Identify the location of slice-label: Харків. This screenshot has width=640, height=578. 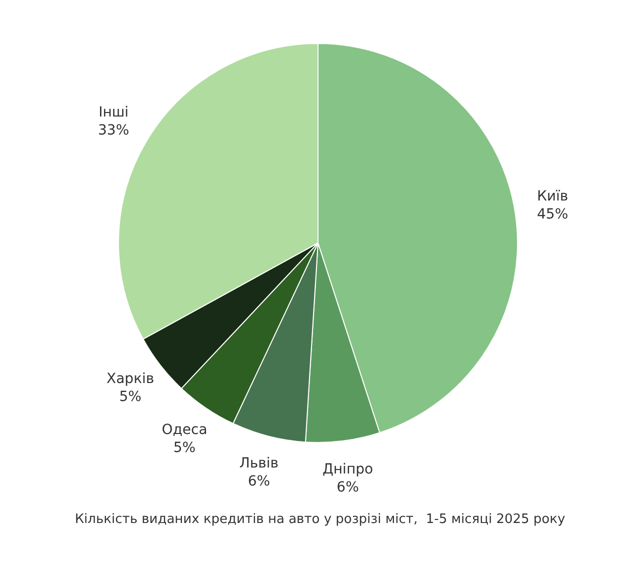
(130, 379).